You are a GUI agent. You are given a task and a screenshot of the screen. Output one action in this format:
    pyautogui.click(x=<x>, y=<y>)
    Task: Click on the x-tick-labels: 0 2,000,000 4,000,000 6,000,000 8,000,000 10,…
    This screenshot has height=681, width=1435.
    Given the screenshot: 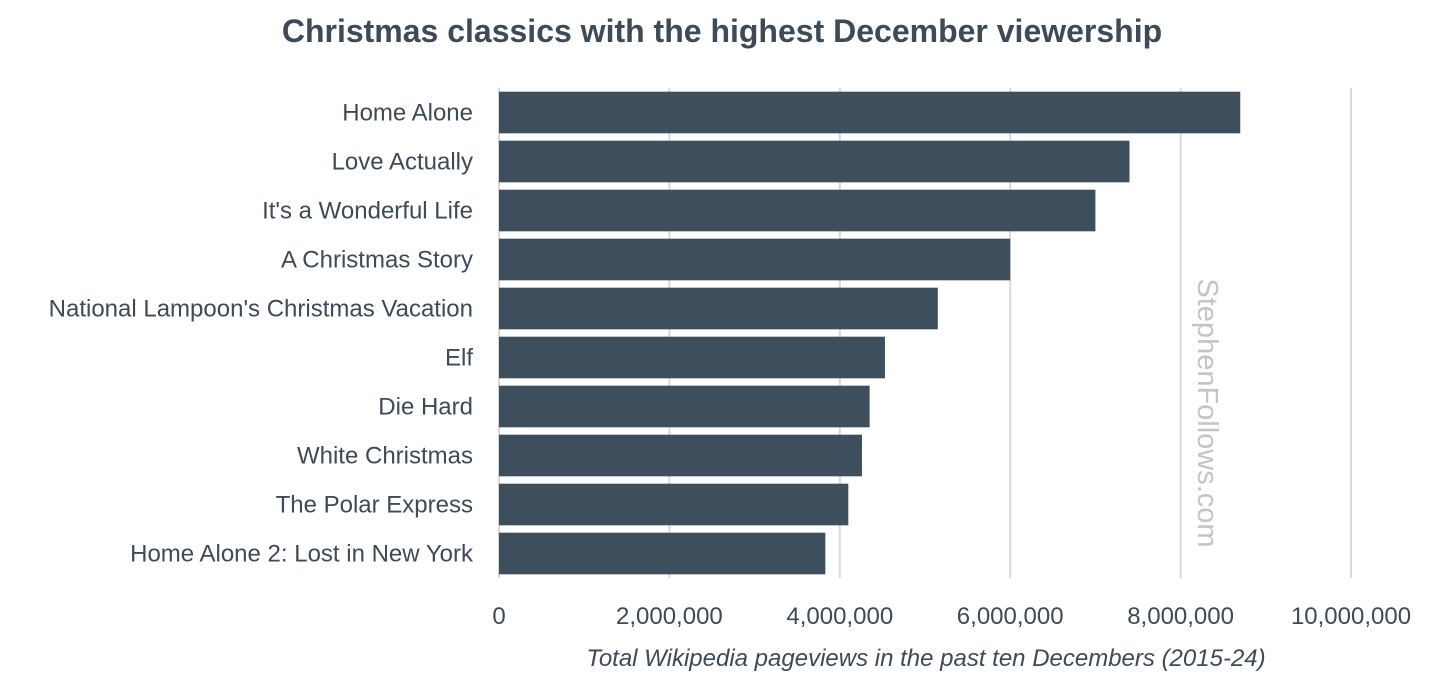 What is the action you would take?
    pyautogui.click(x=951, y=616)
    